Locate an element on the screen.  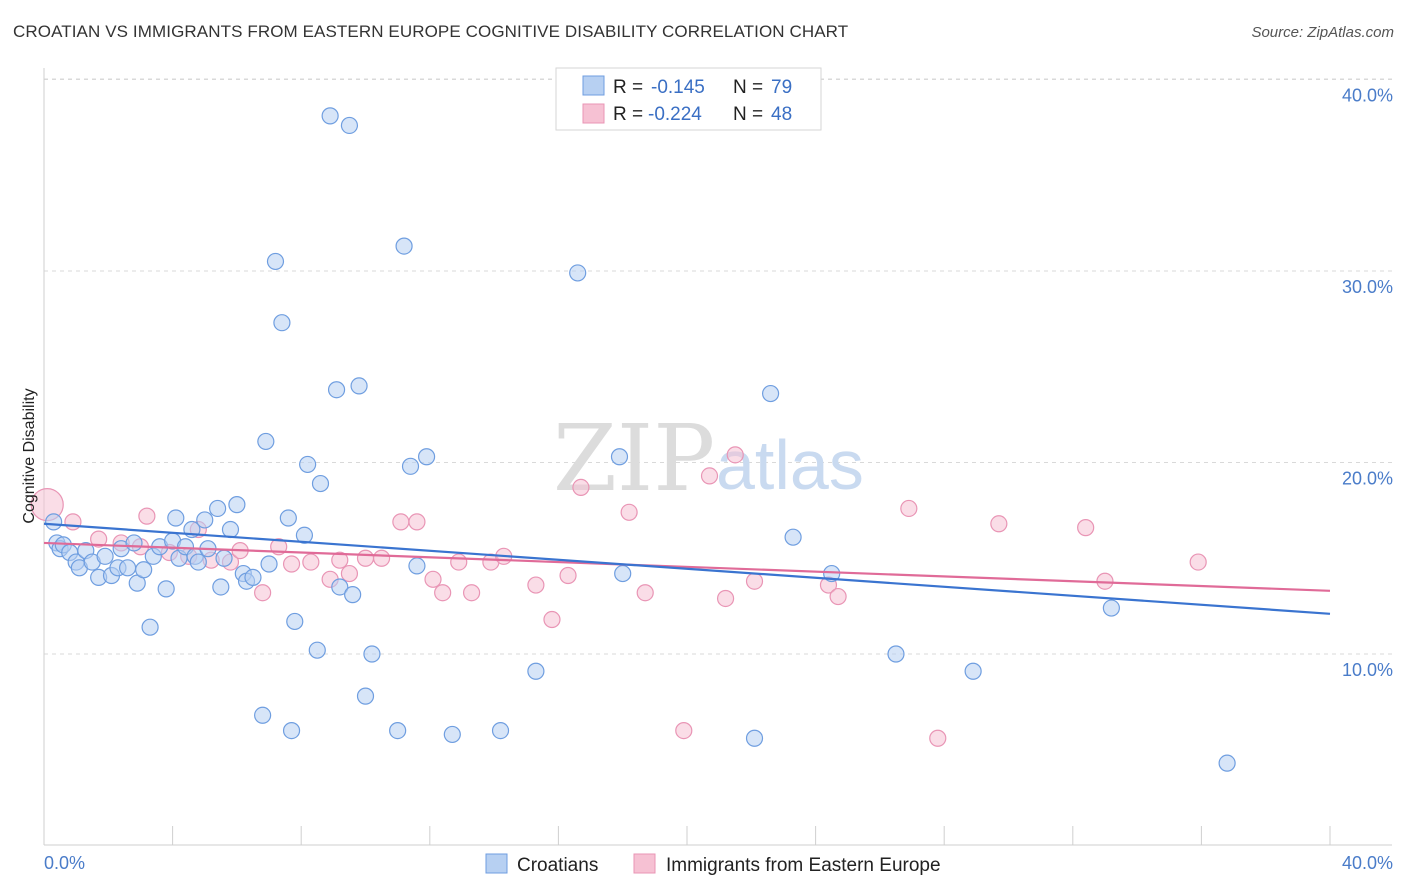
legend-r-label-1: R = is located at coordinates (628, 87).